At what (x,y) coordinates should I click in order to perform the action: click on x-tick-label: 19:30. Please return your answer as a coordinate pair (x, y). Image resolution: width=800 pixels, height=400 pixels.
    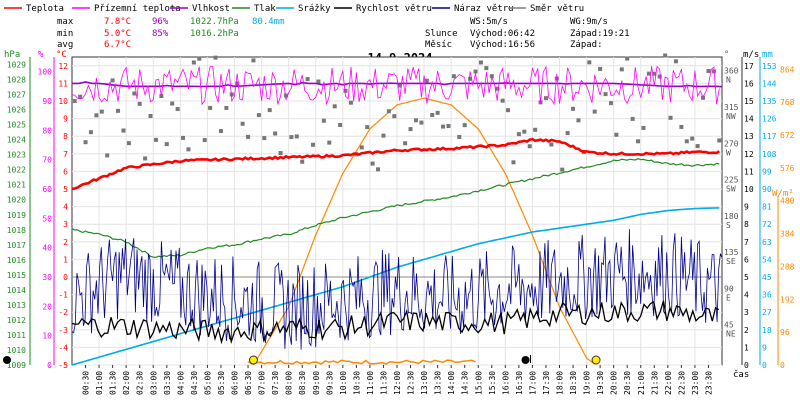
    Looking at the image, I should click on (600, 383).